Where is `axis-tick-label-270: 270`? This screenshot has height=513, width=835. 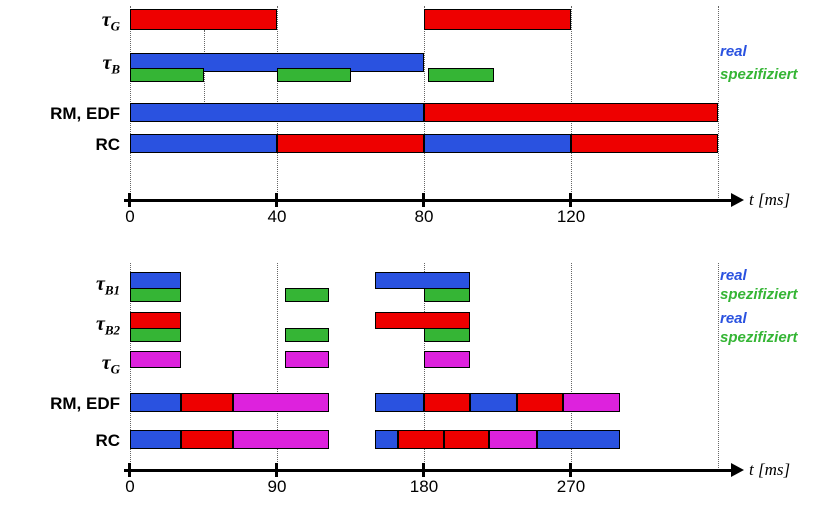
axis-tick-label-270: 270 is located at coordinates (571, 486).